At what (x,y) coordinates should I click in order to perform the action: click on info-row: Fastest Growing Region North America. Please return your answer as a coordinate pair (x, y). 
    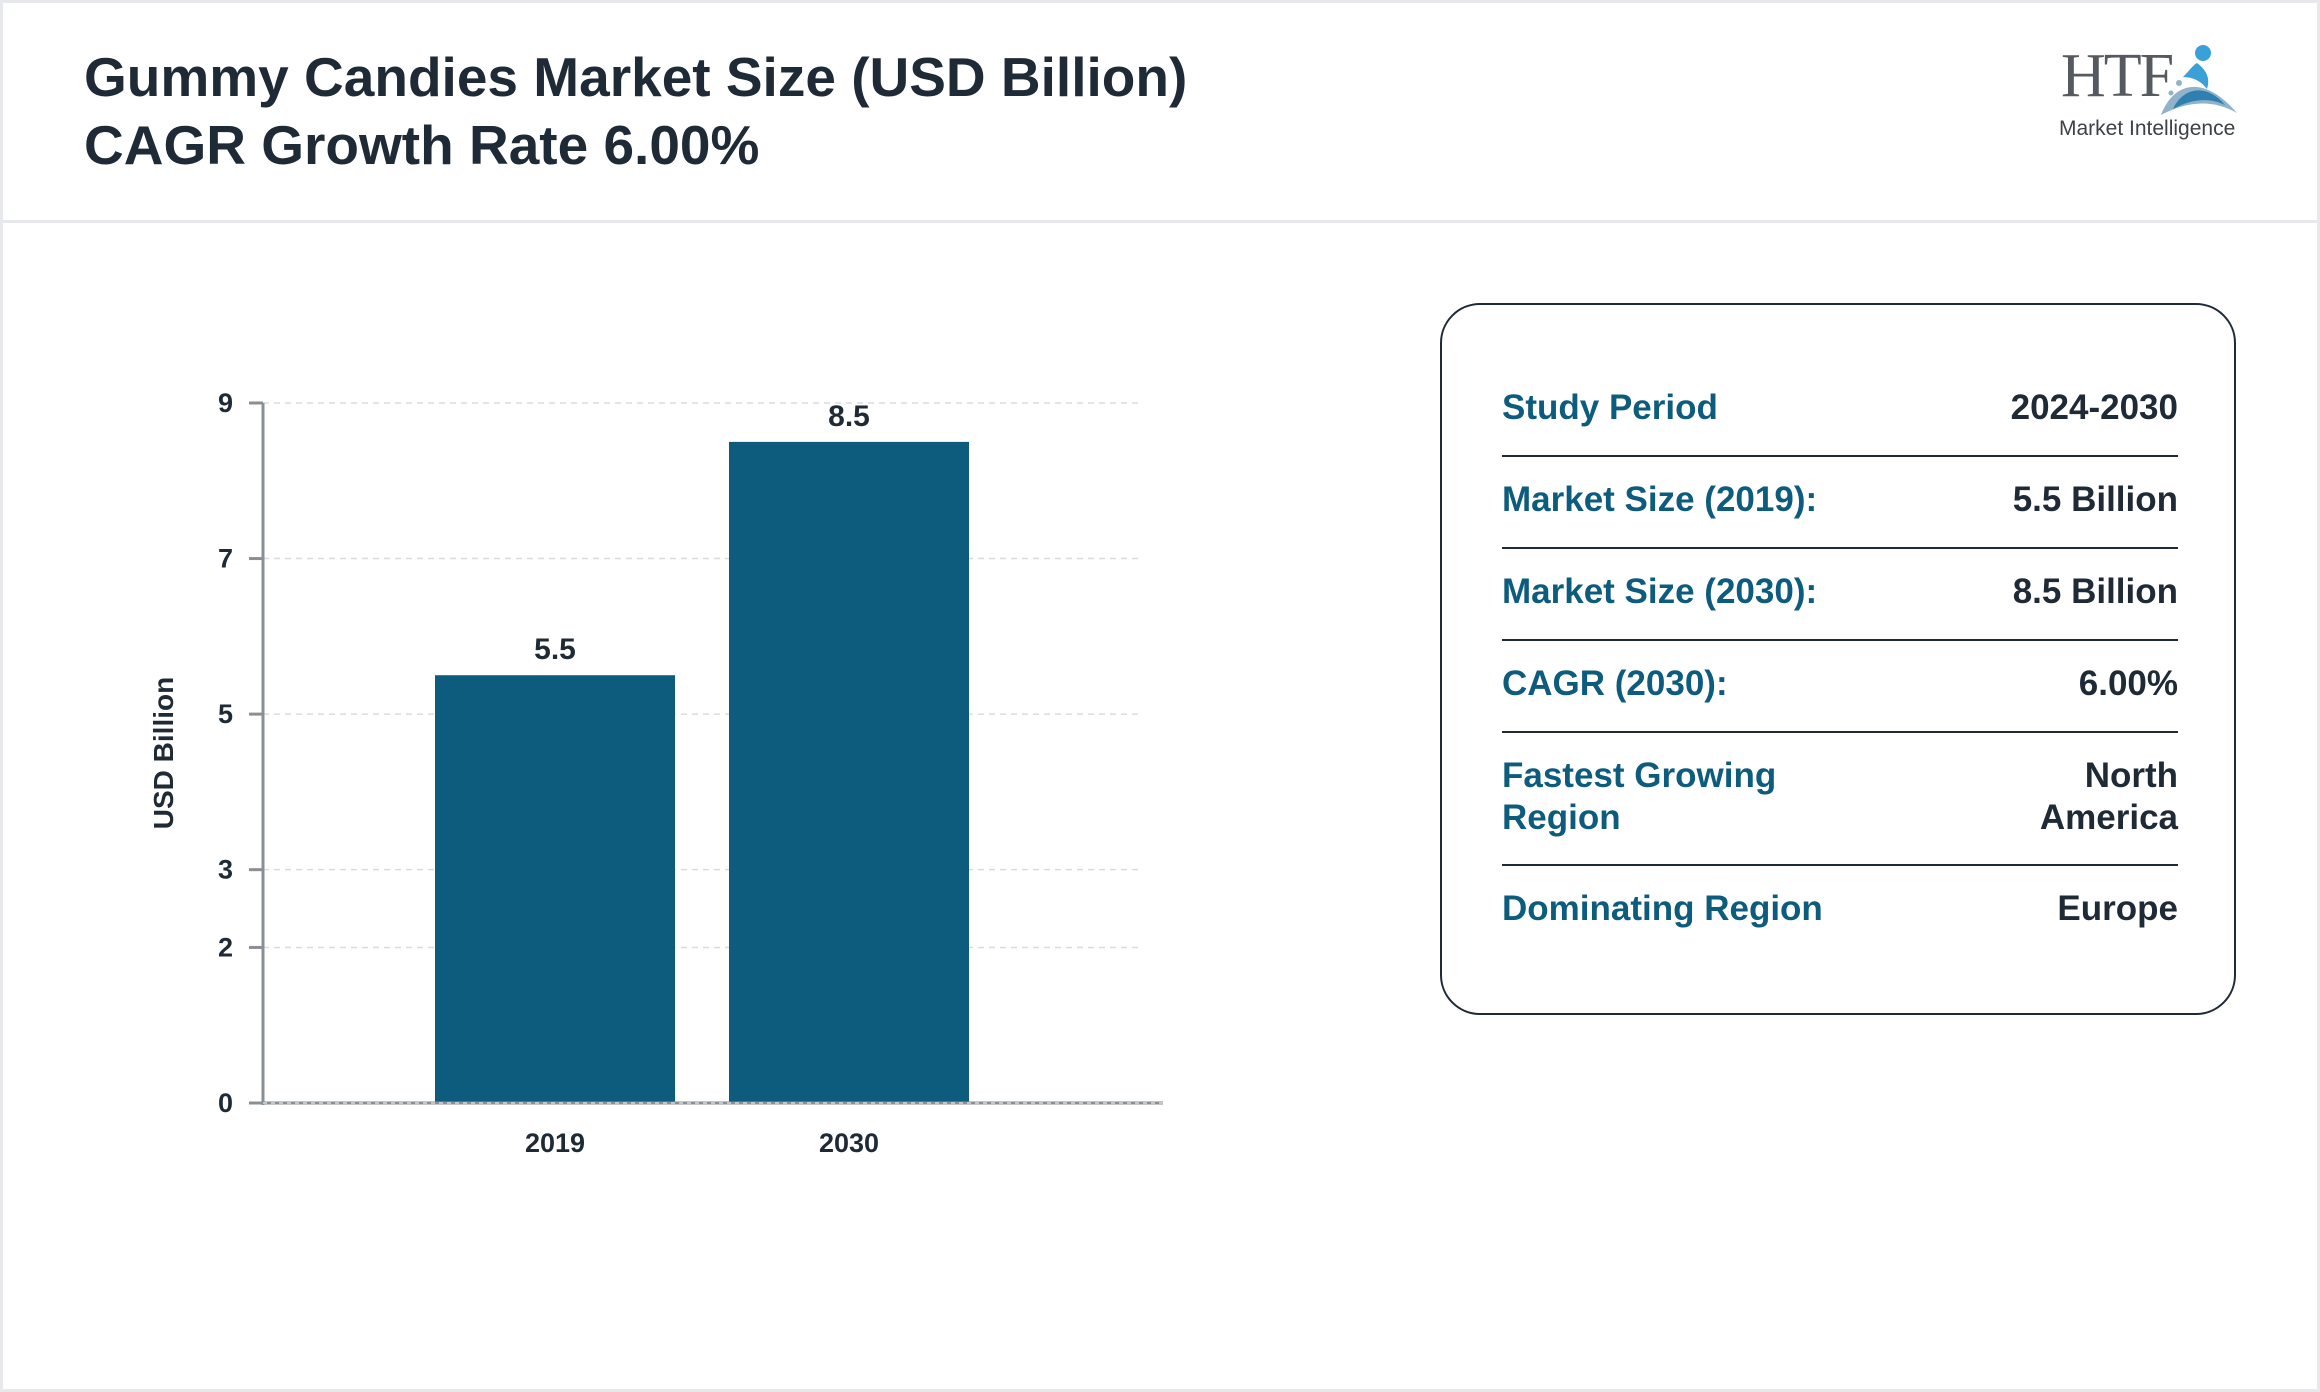
    Looking at the image, I should click on (1840, 799).